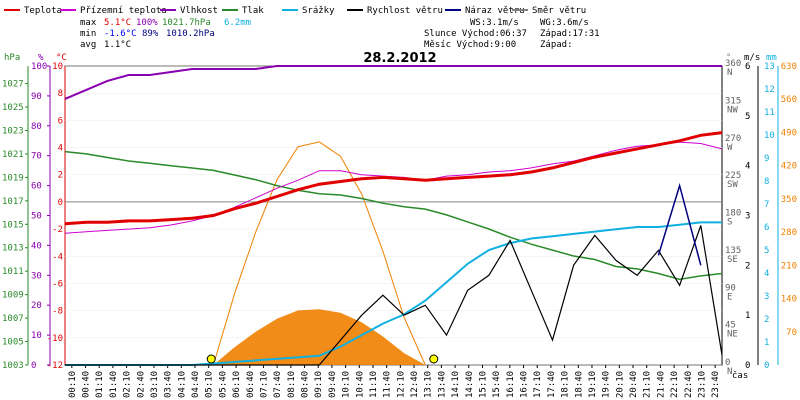  I want to click on temp-tick-label: -10, so click(55, 339).